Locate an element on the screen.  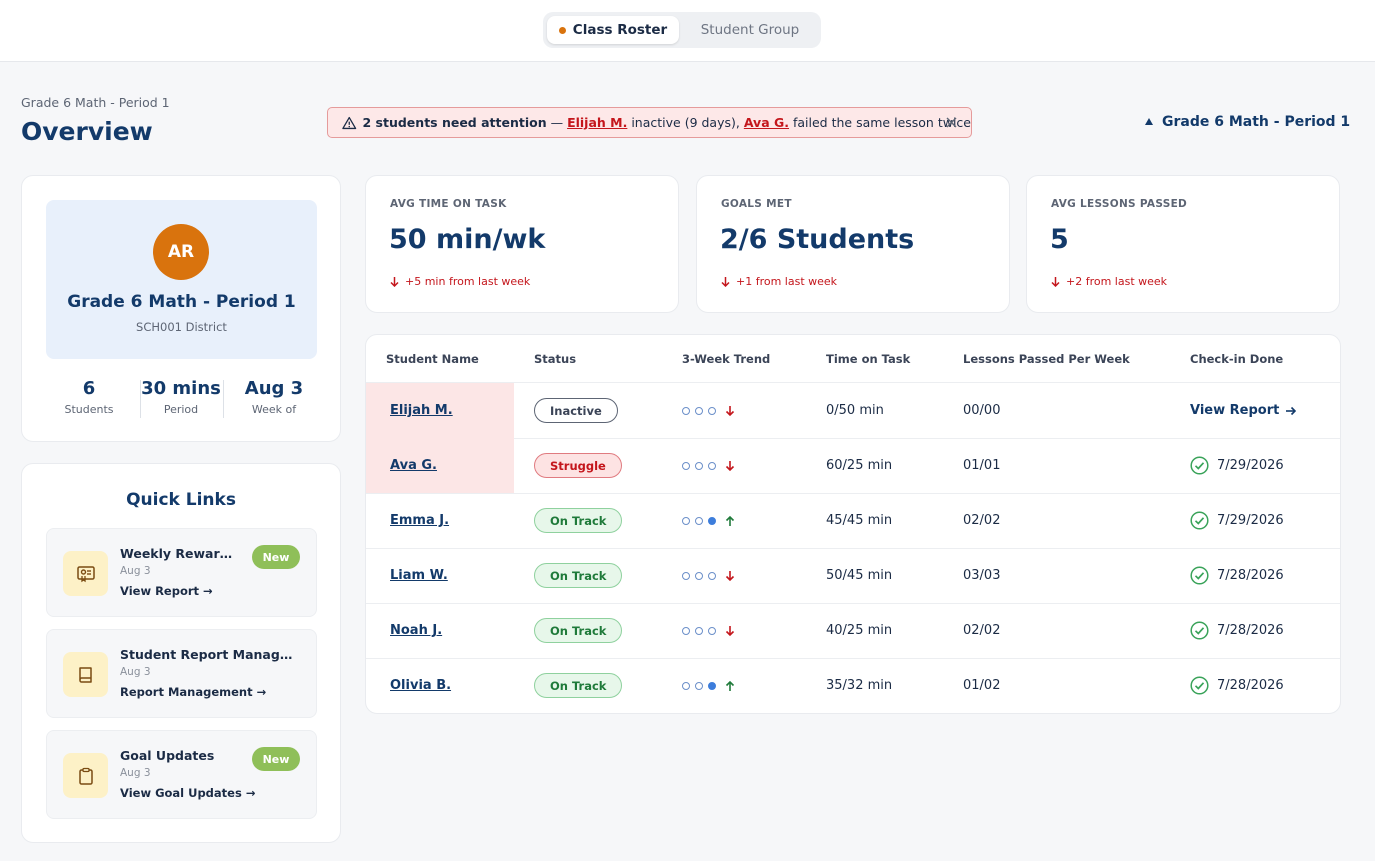
lessons-passed-cell: 01/01 is located at coordinates (982, 465).